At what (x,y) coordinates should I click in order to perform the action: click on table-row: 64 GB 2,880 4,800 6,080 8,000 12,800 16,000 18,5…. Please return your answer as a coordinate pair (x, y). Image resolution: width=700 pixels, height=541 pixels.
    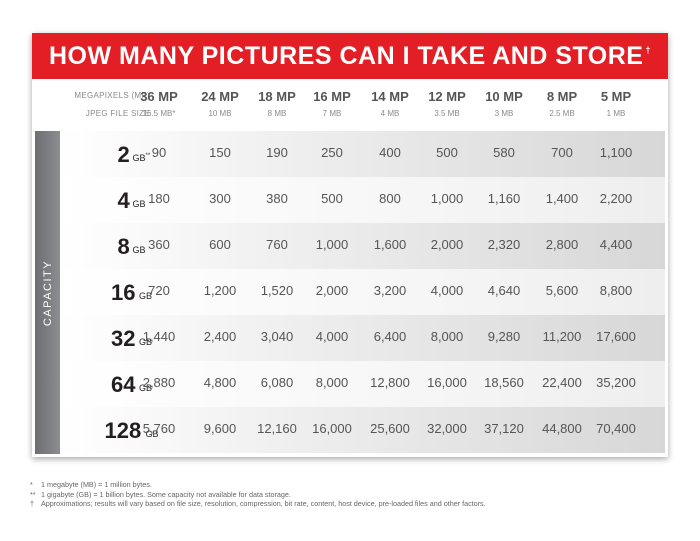
    Looking at the image, I should click on (362, 384).